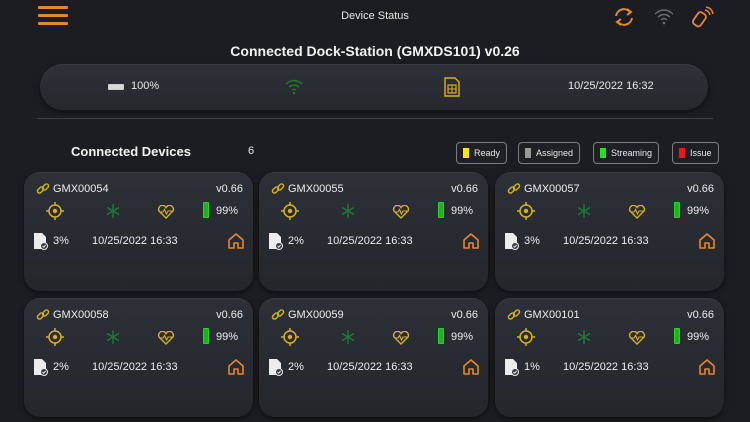  I want to click on refresh-icon, so click(624, 17).